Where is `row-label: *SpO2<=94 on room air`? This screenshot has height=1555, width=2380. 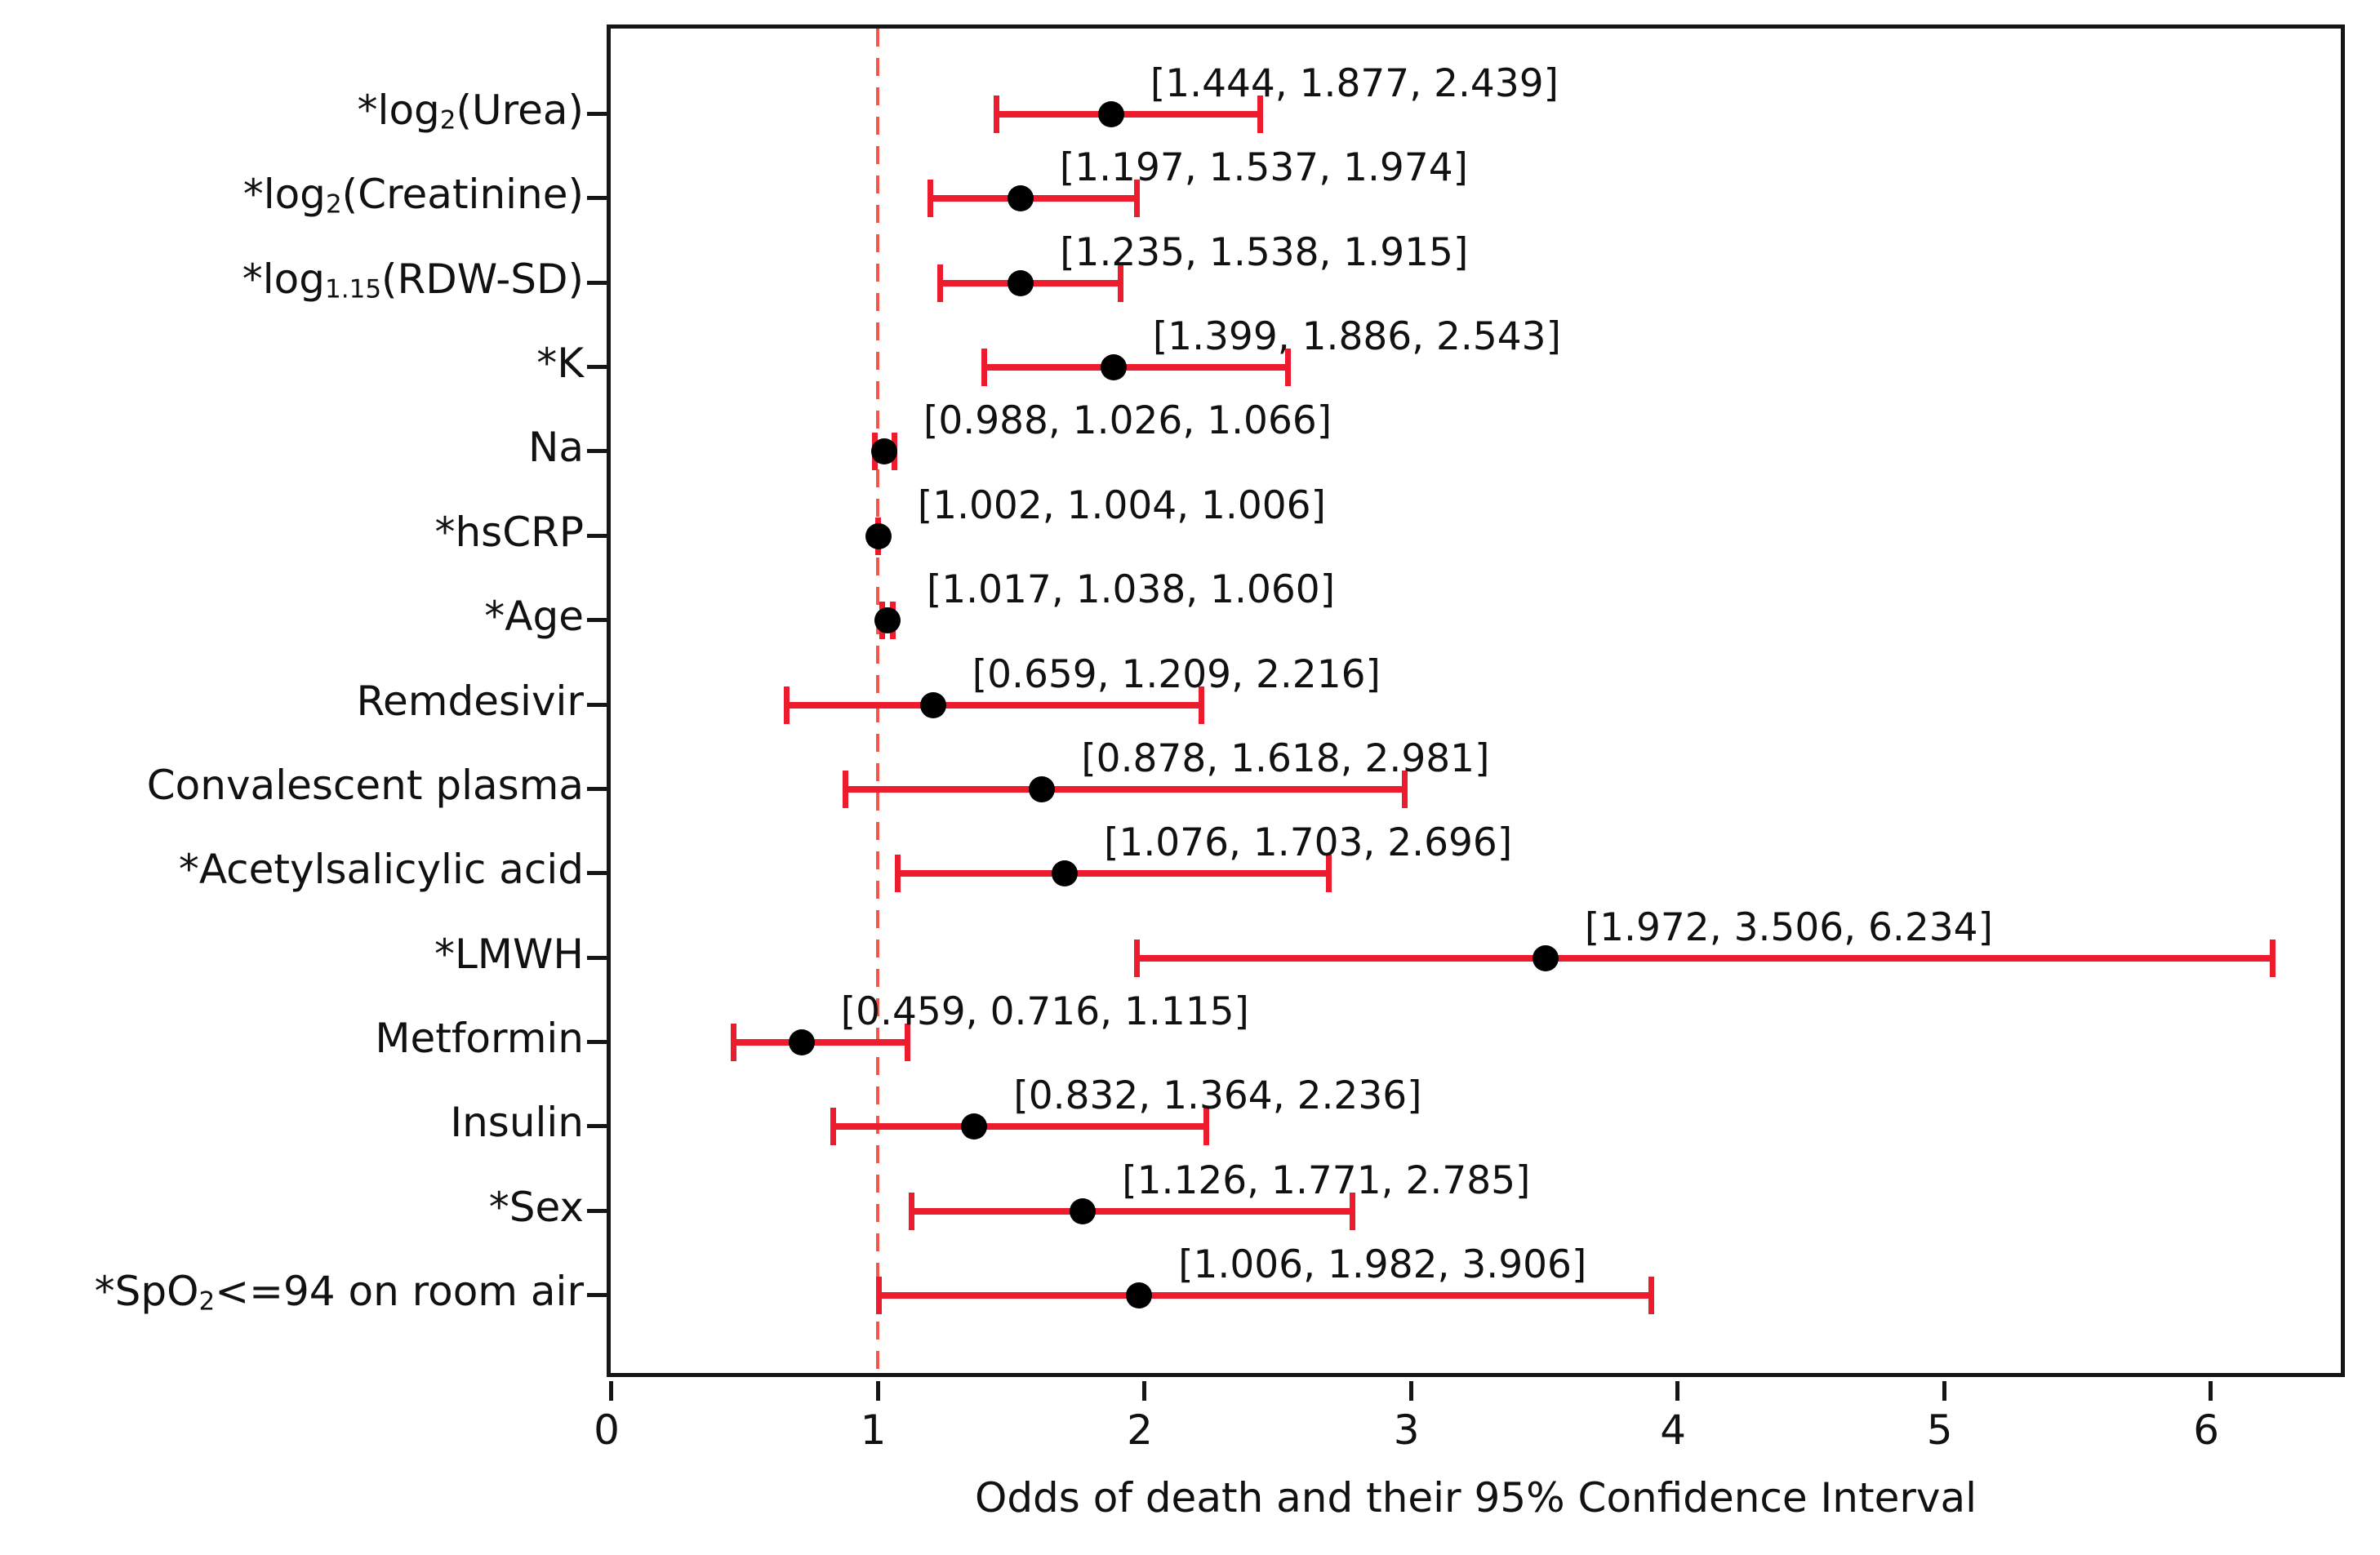 row-label: *SpO2<=94 on room air is located at coordinates (292, 1297).